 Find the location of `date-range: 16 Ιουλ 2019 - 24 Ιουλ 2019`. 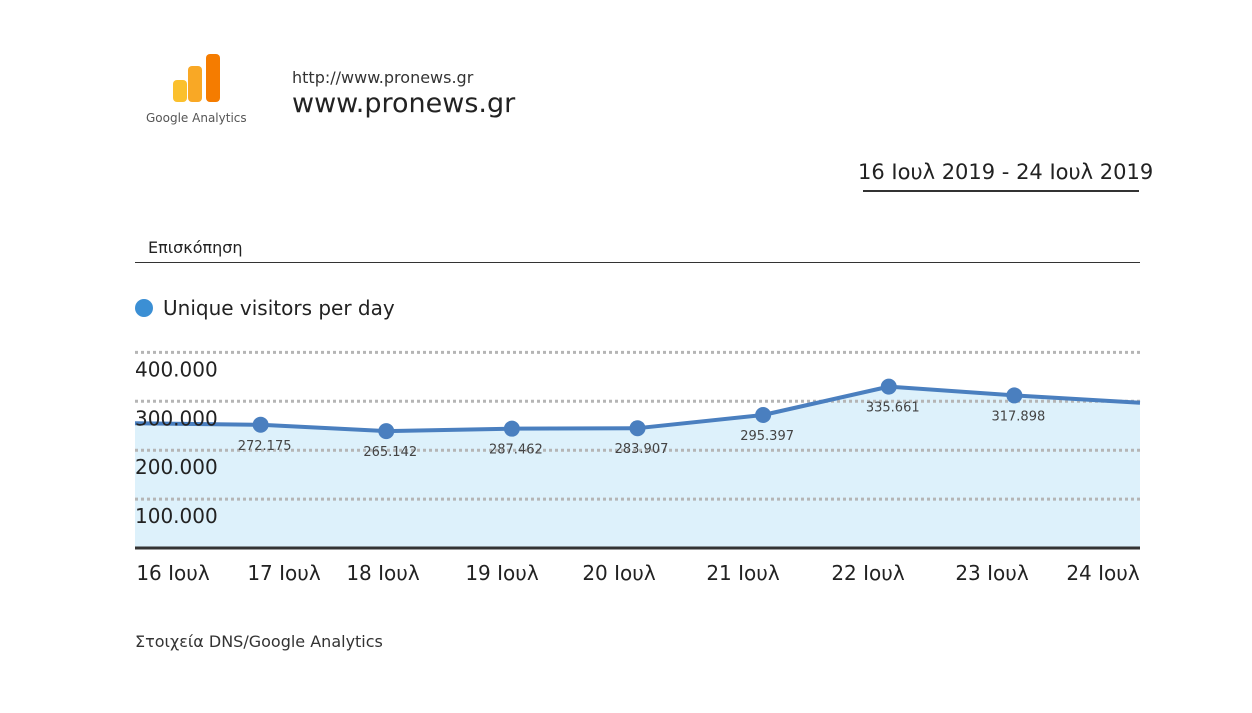

date-range: 16 Ιουλ 2019 - 24 Ιουλ 2019 is located at coordinates (1006, 172).